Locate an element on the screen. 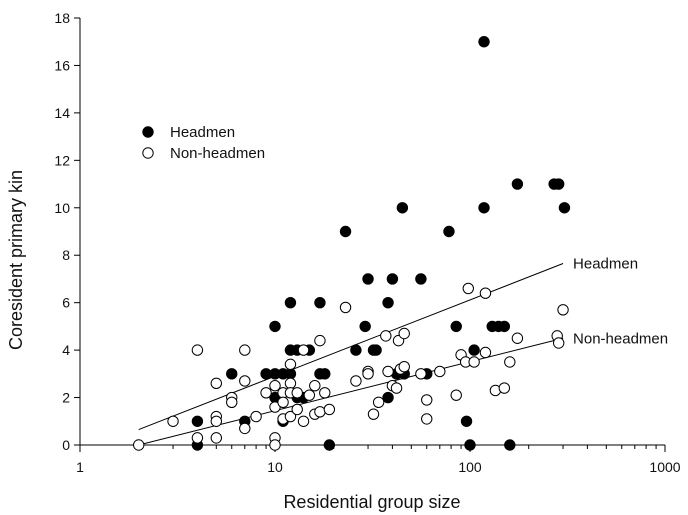 The height and width of the screenshot is (515, 688). y-tick-label: 8 is located at coordinates (66, 255).